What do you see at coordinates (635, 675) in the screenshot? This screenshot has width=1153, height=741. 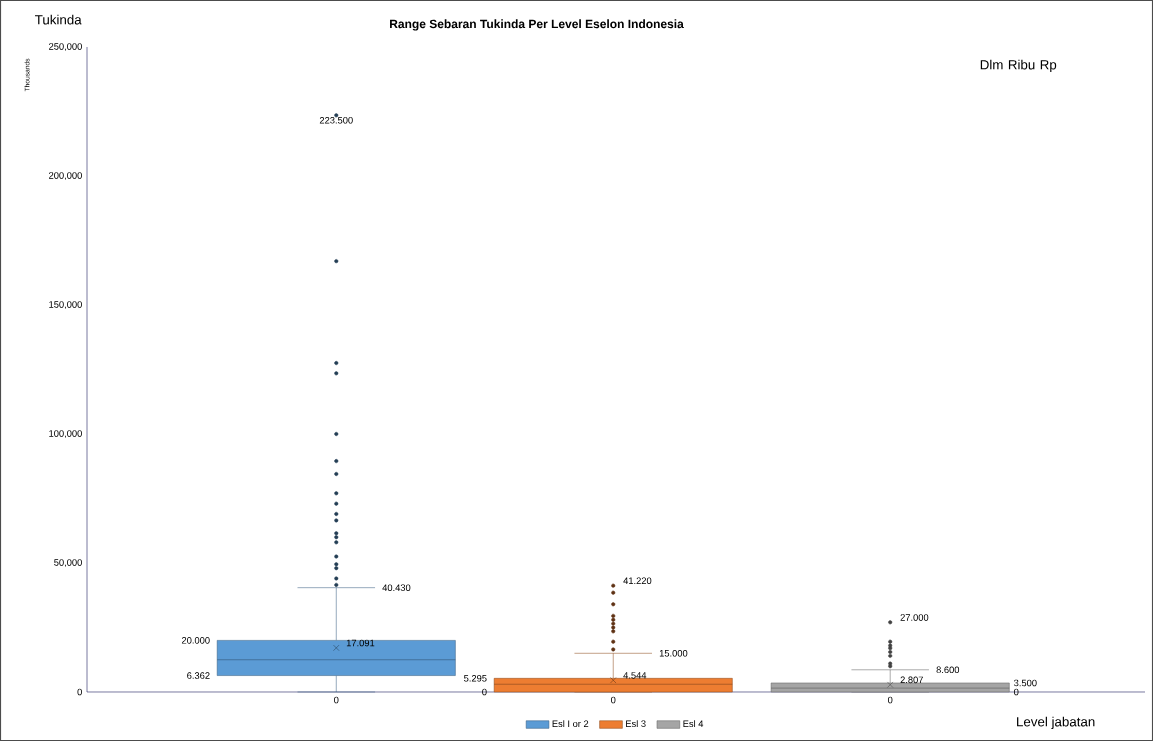 I see `annotation: 4.544` at bounding box center [635, 675].